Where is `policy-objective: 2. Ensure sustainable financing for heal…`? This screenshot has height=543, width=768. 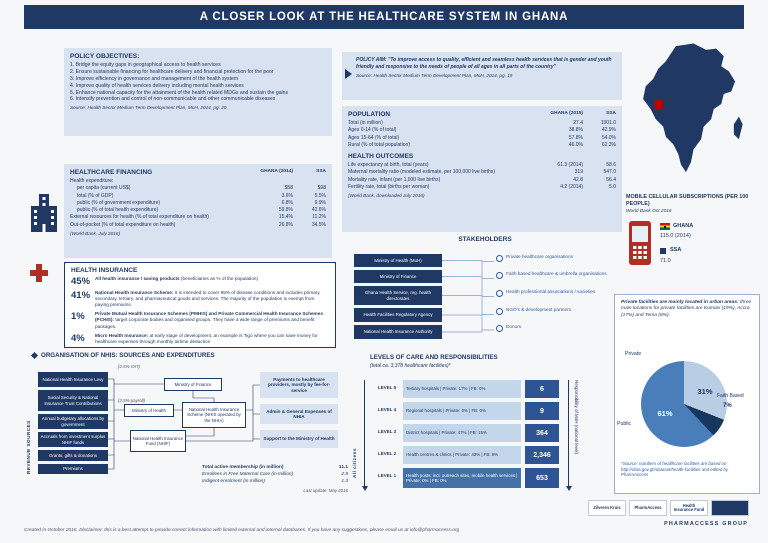 policy-objective: 2. Ensure sustainable financing for heal… is located at coordinates (172, 71).